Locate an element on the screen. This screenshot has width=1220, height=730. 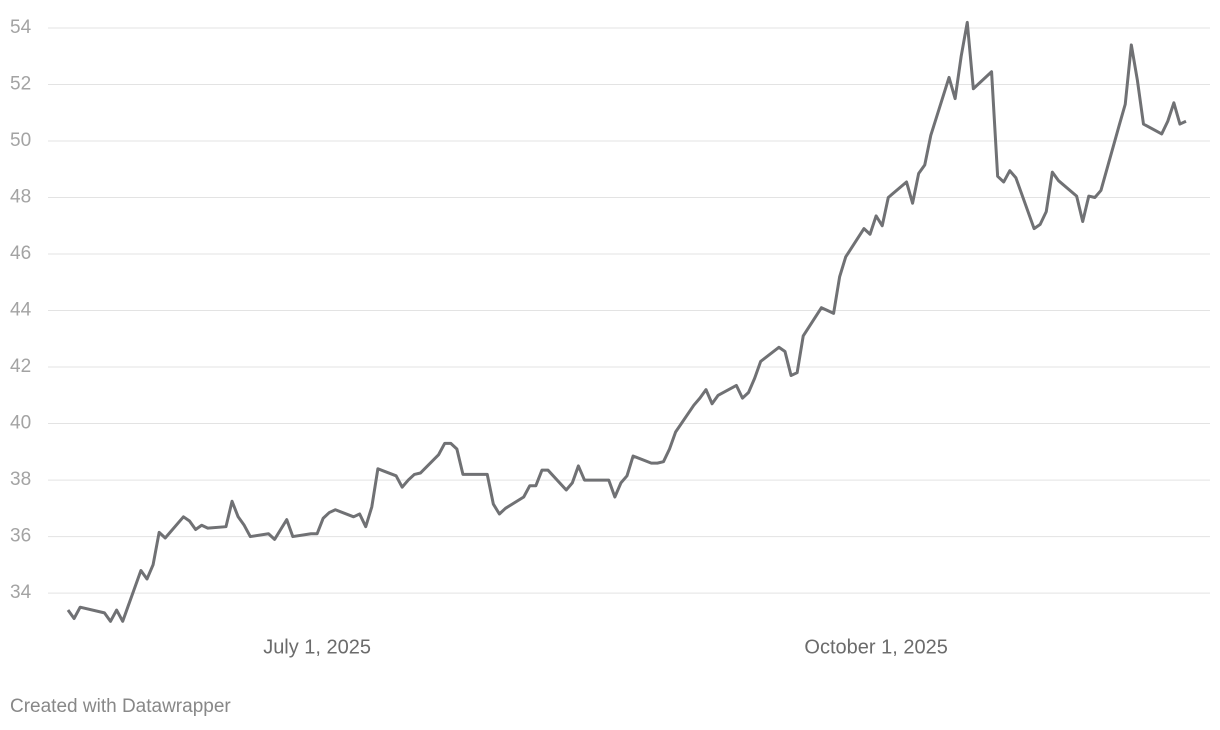
y-tick-label: 50 is located at coordinates (20, 140).